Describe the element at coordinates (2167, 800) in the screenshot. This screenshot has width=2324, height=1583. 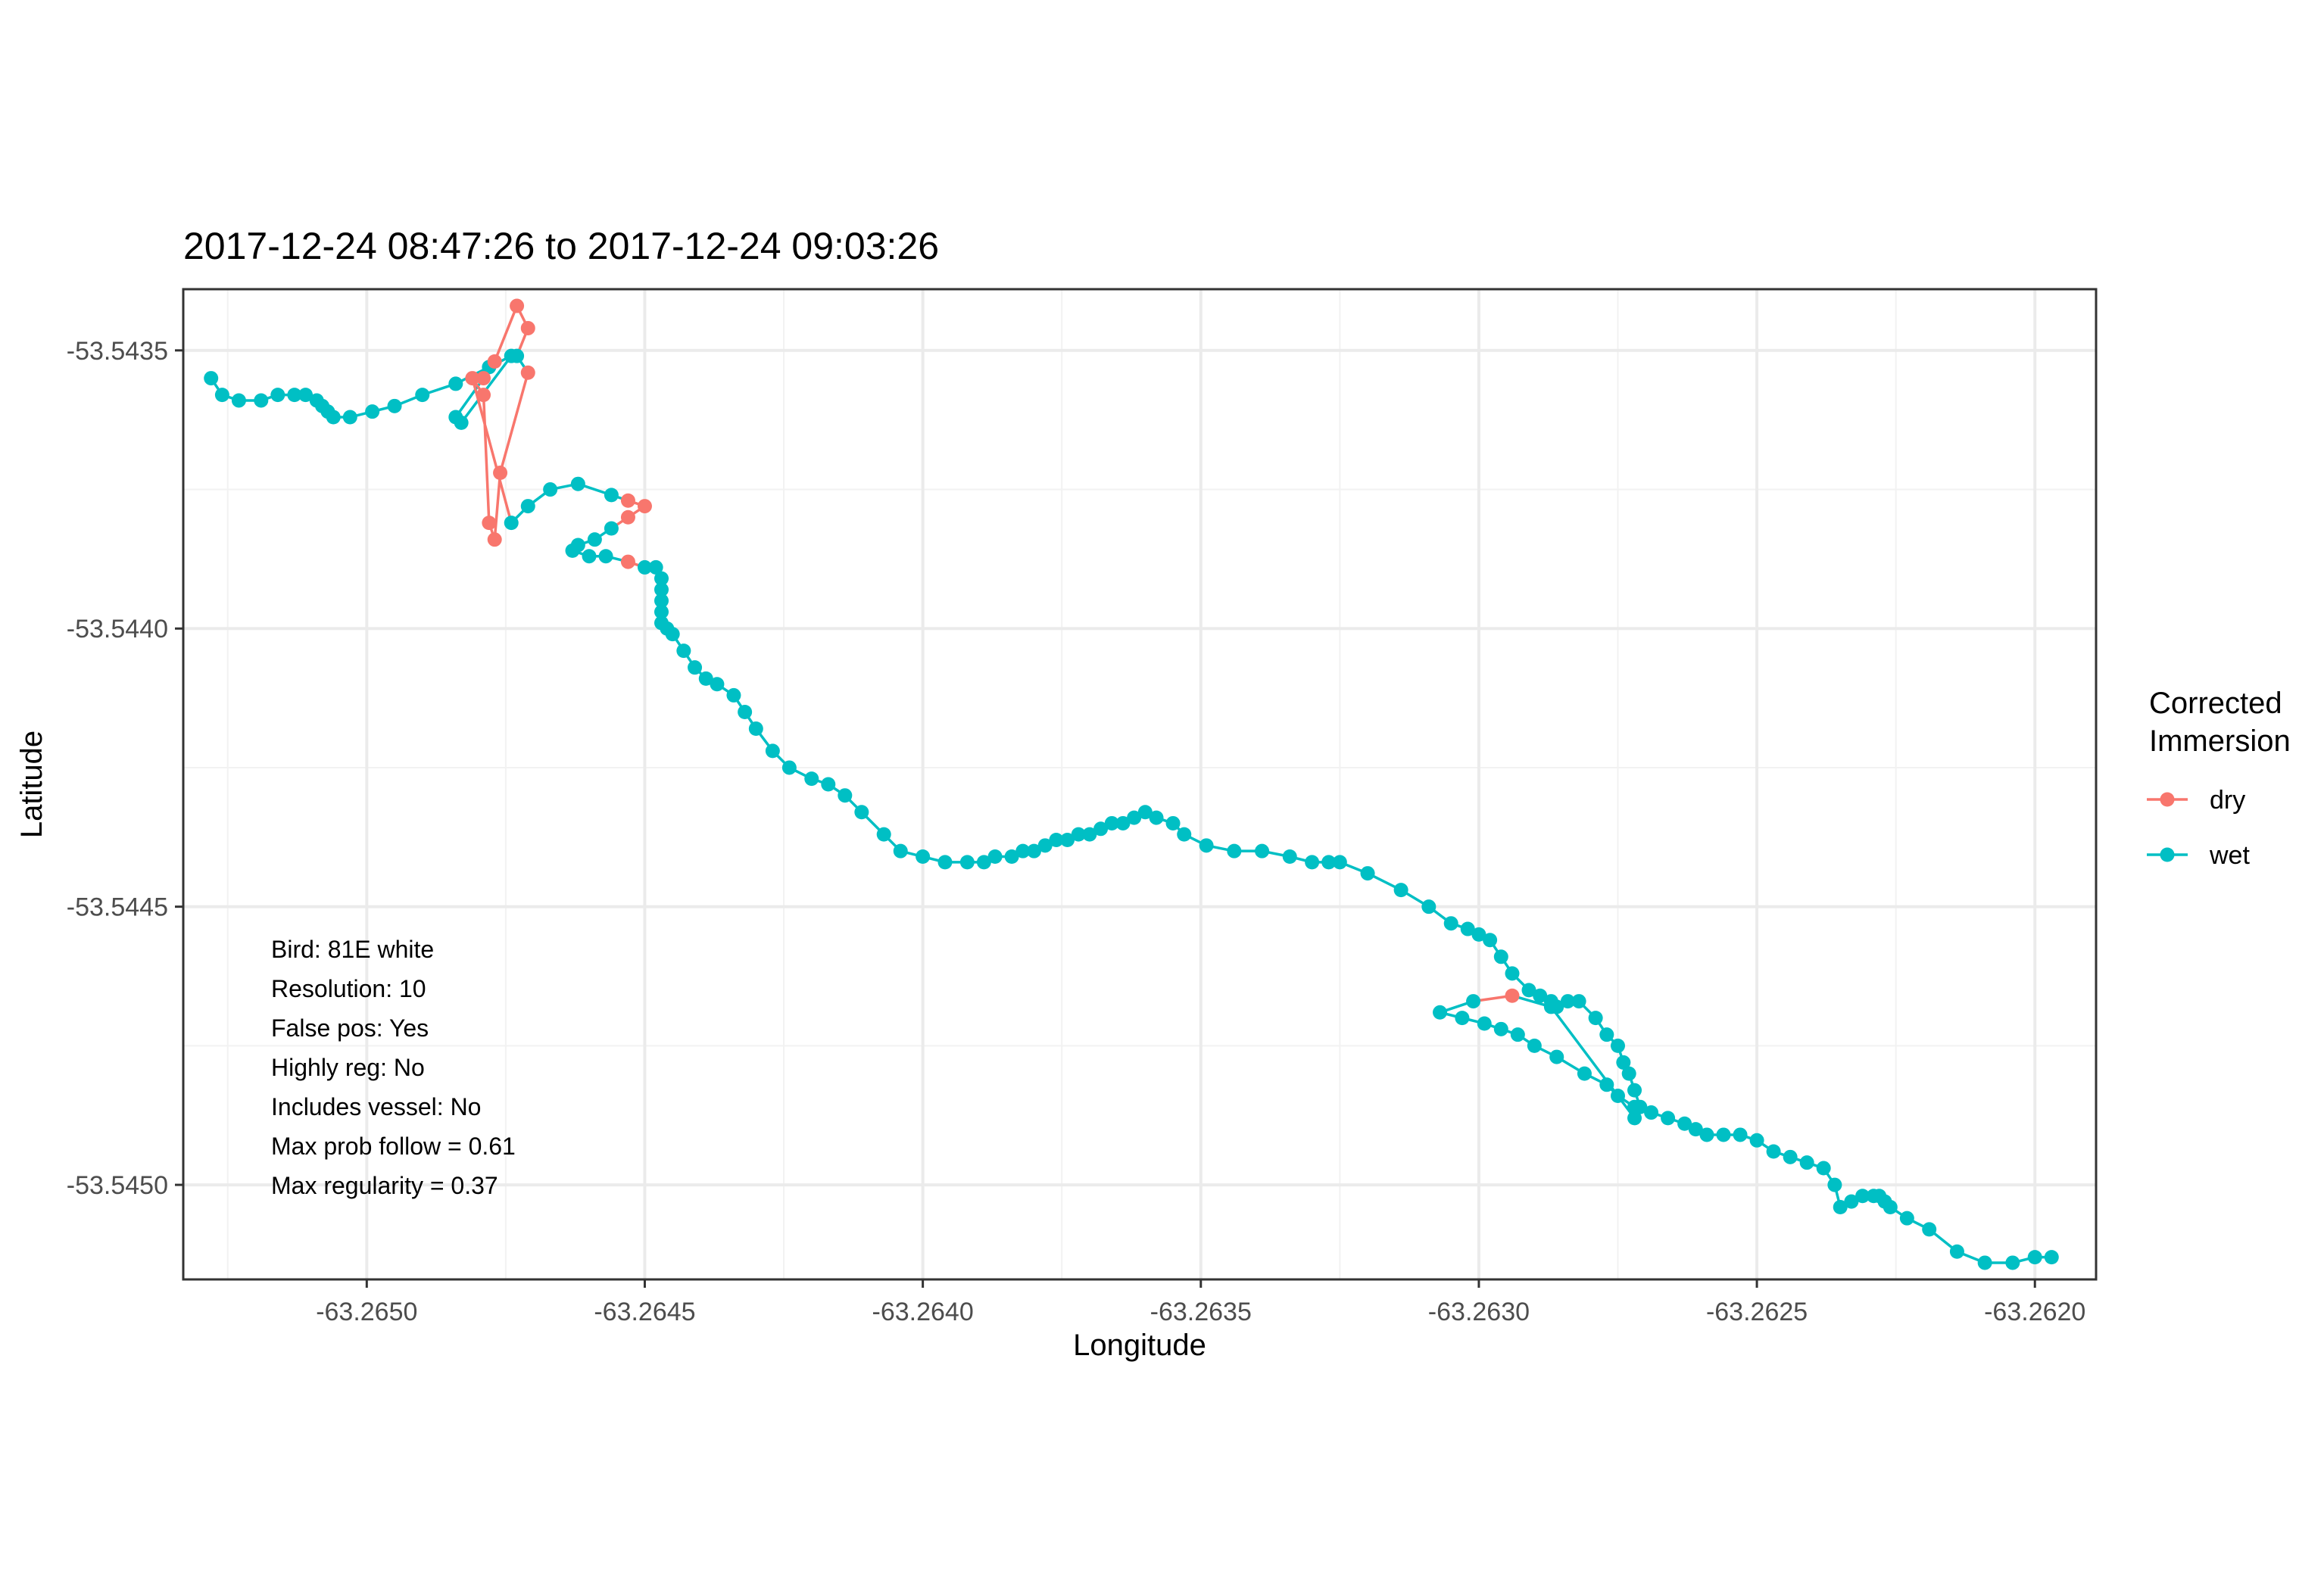
I see `legend-key-point` at that location.